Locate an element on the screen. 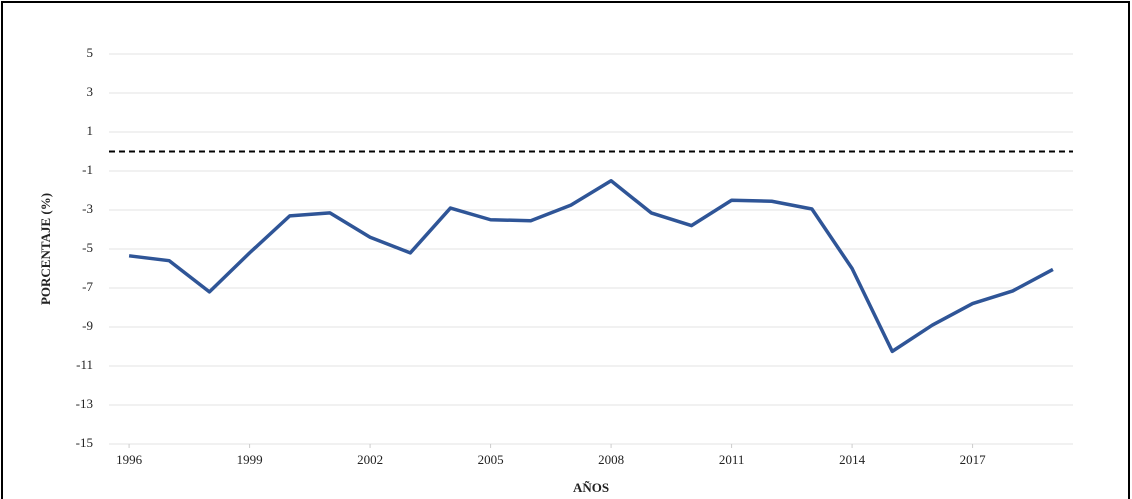  x-tick-label: 2002 is located at coordinates (370, 459).